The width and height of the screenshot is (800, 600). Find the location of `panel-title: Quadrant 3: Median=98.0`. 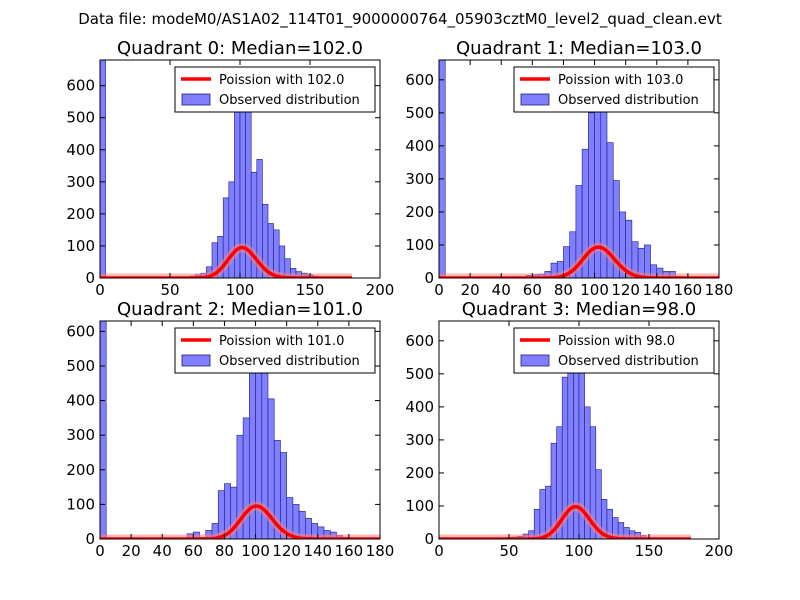

panel-title: Quadrant 3: Median=98.0 is located at coordinates (579, 309).